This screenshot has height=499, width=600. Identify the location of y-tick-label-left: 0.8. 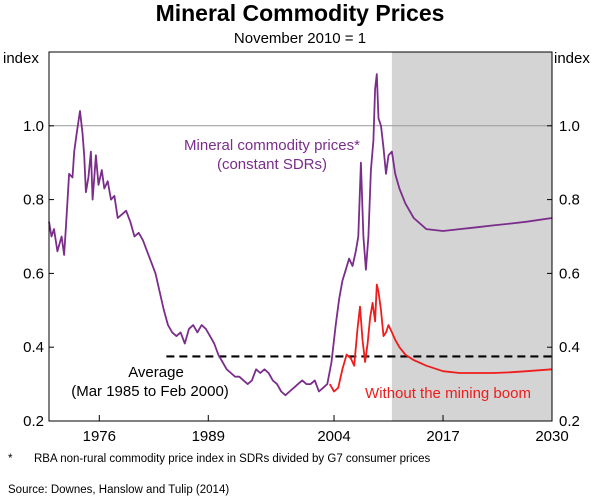
(33, 200).